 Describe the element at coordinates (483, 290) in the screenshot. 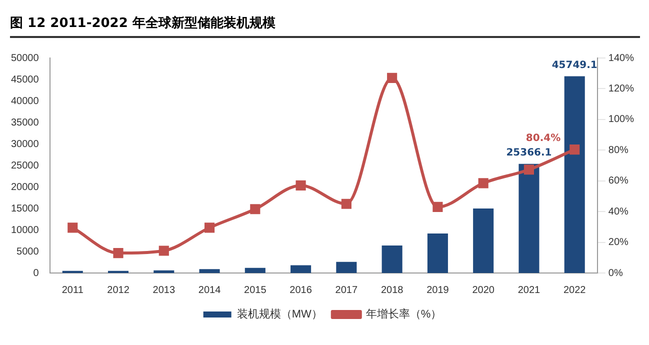

I see `x-tick-label: 2020` at that location.